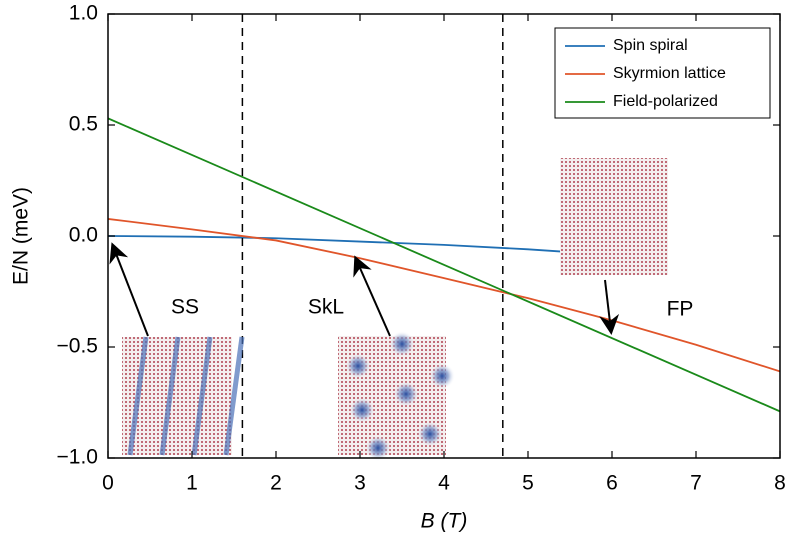 This screenshot has width=788, height=546. Describe the element at coordinates (192, 483) in the screenshot. I see `x-tick-label: 1` at that location.